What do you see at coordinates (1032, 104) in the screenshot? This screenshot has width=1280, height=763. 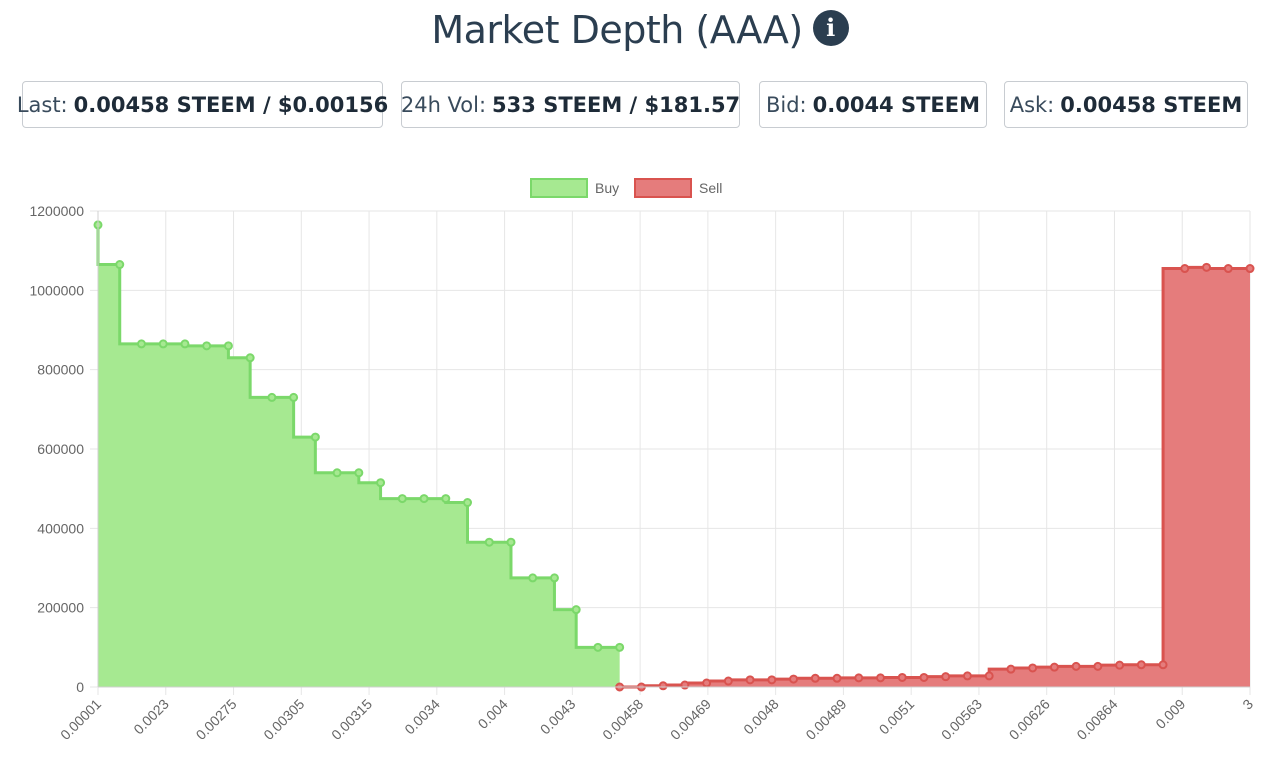 I see `stat-ask-label: Ask:` at bounding box center [1032, 104].